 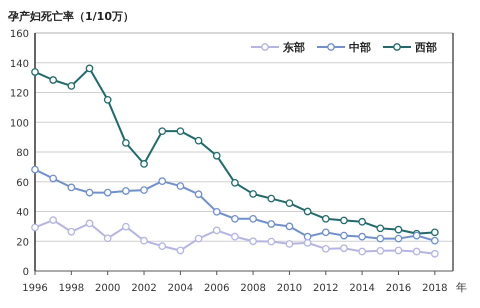 What do you see at coordinates (144, 288) in the screenshot?
I see `x-tick-label: 2002` at bounding box center [144, 288].